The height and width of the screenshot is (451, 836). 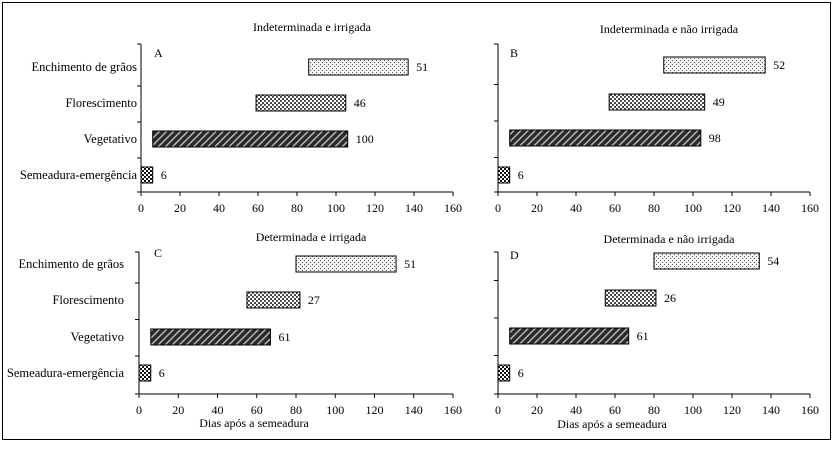 I want to click on panel-letter: C, so click(x=158, y=253).